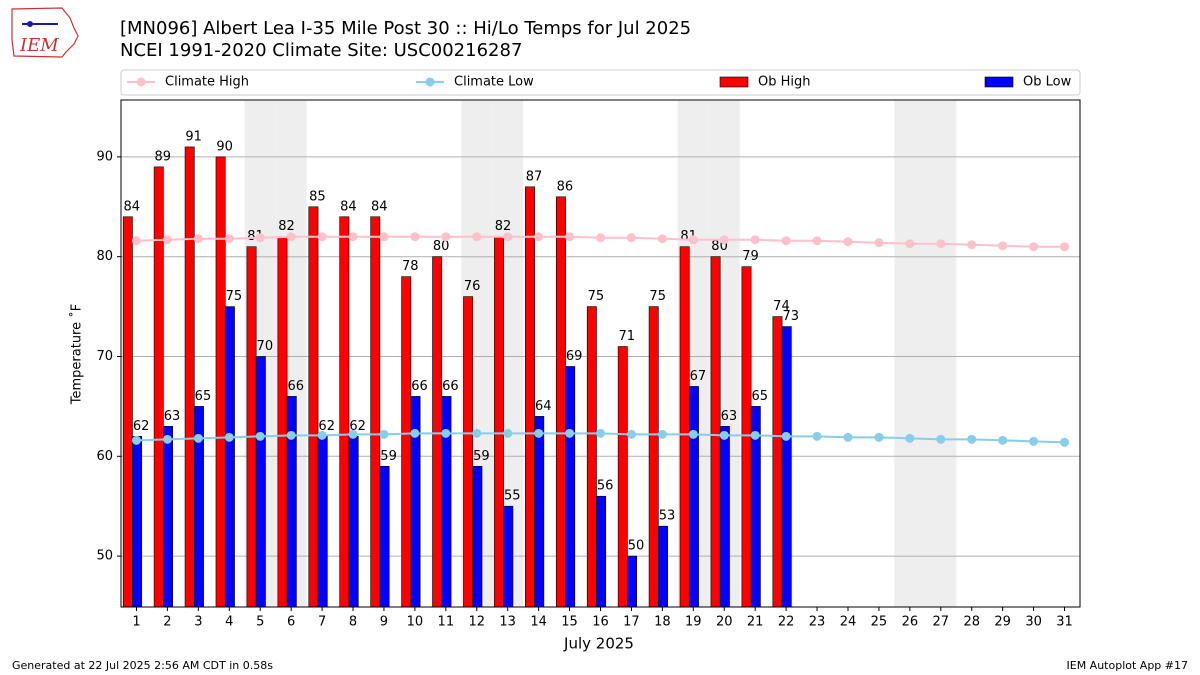  I want to click on value-label: 89, so click(162, 156).